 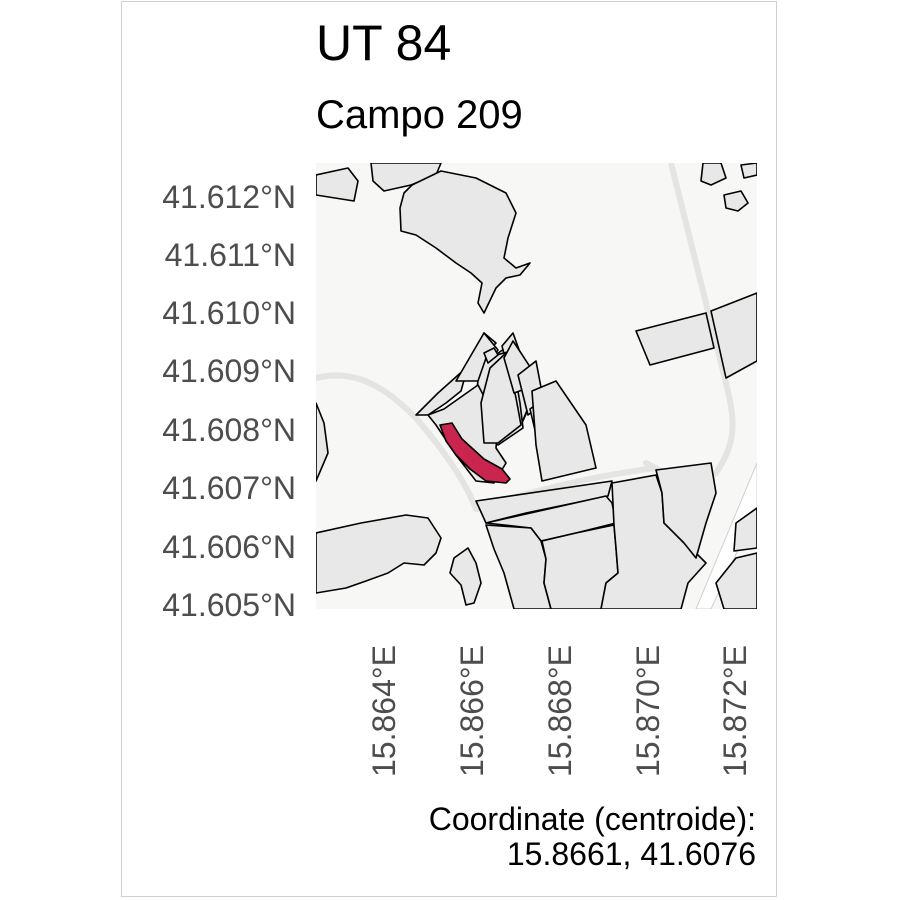 I want to click on x-tick-label: 15.864°E, so click(x=384, y=710).